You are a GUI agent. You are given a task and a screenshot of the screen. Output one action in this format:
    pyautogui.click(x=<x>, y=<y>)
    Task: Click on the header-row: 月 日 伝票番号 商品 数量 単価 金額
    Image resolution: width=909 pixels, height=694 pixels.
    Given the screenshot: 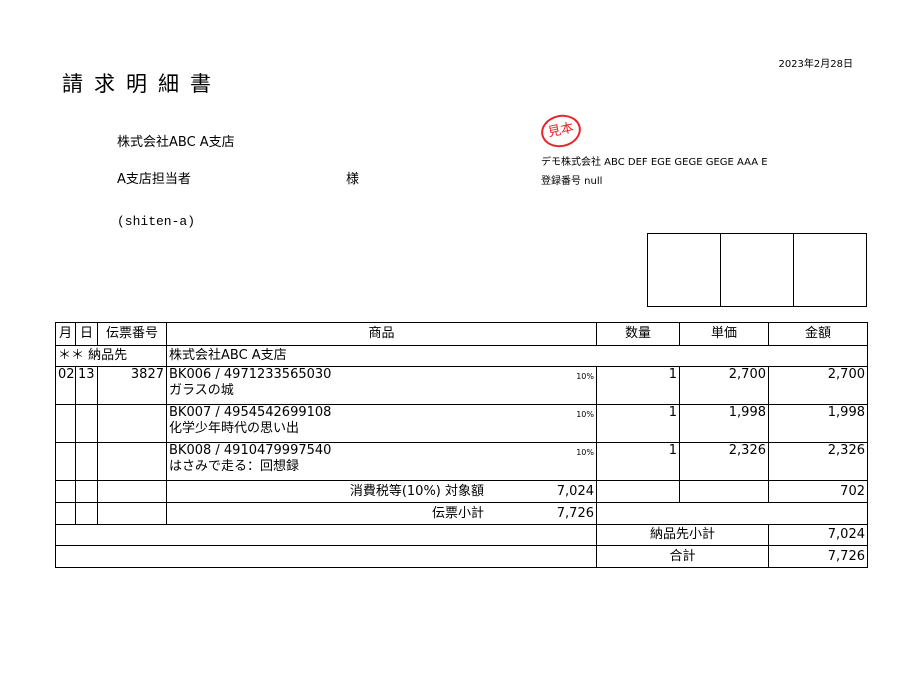 What is the action you would take?
    pyautogui.click(x=461, y=334)
    